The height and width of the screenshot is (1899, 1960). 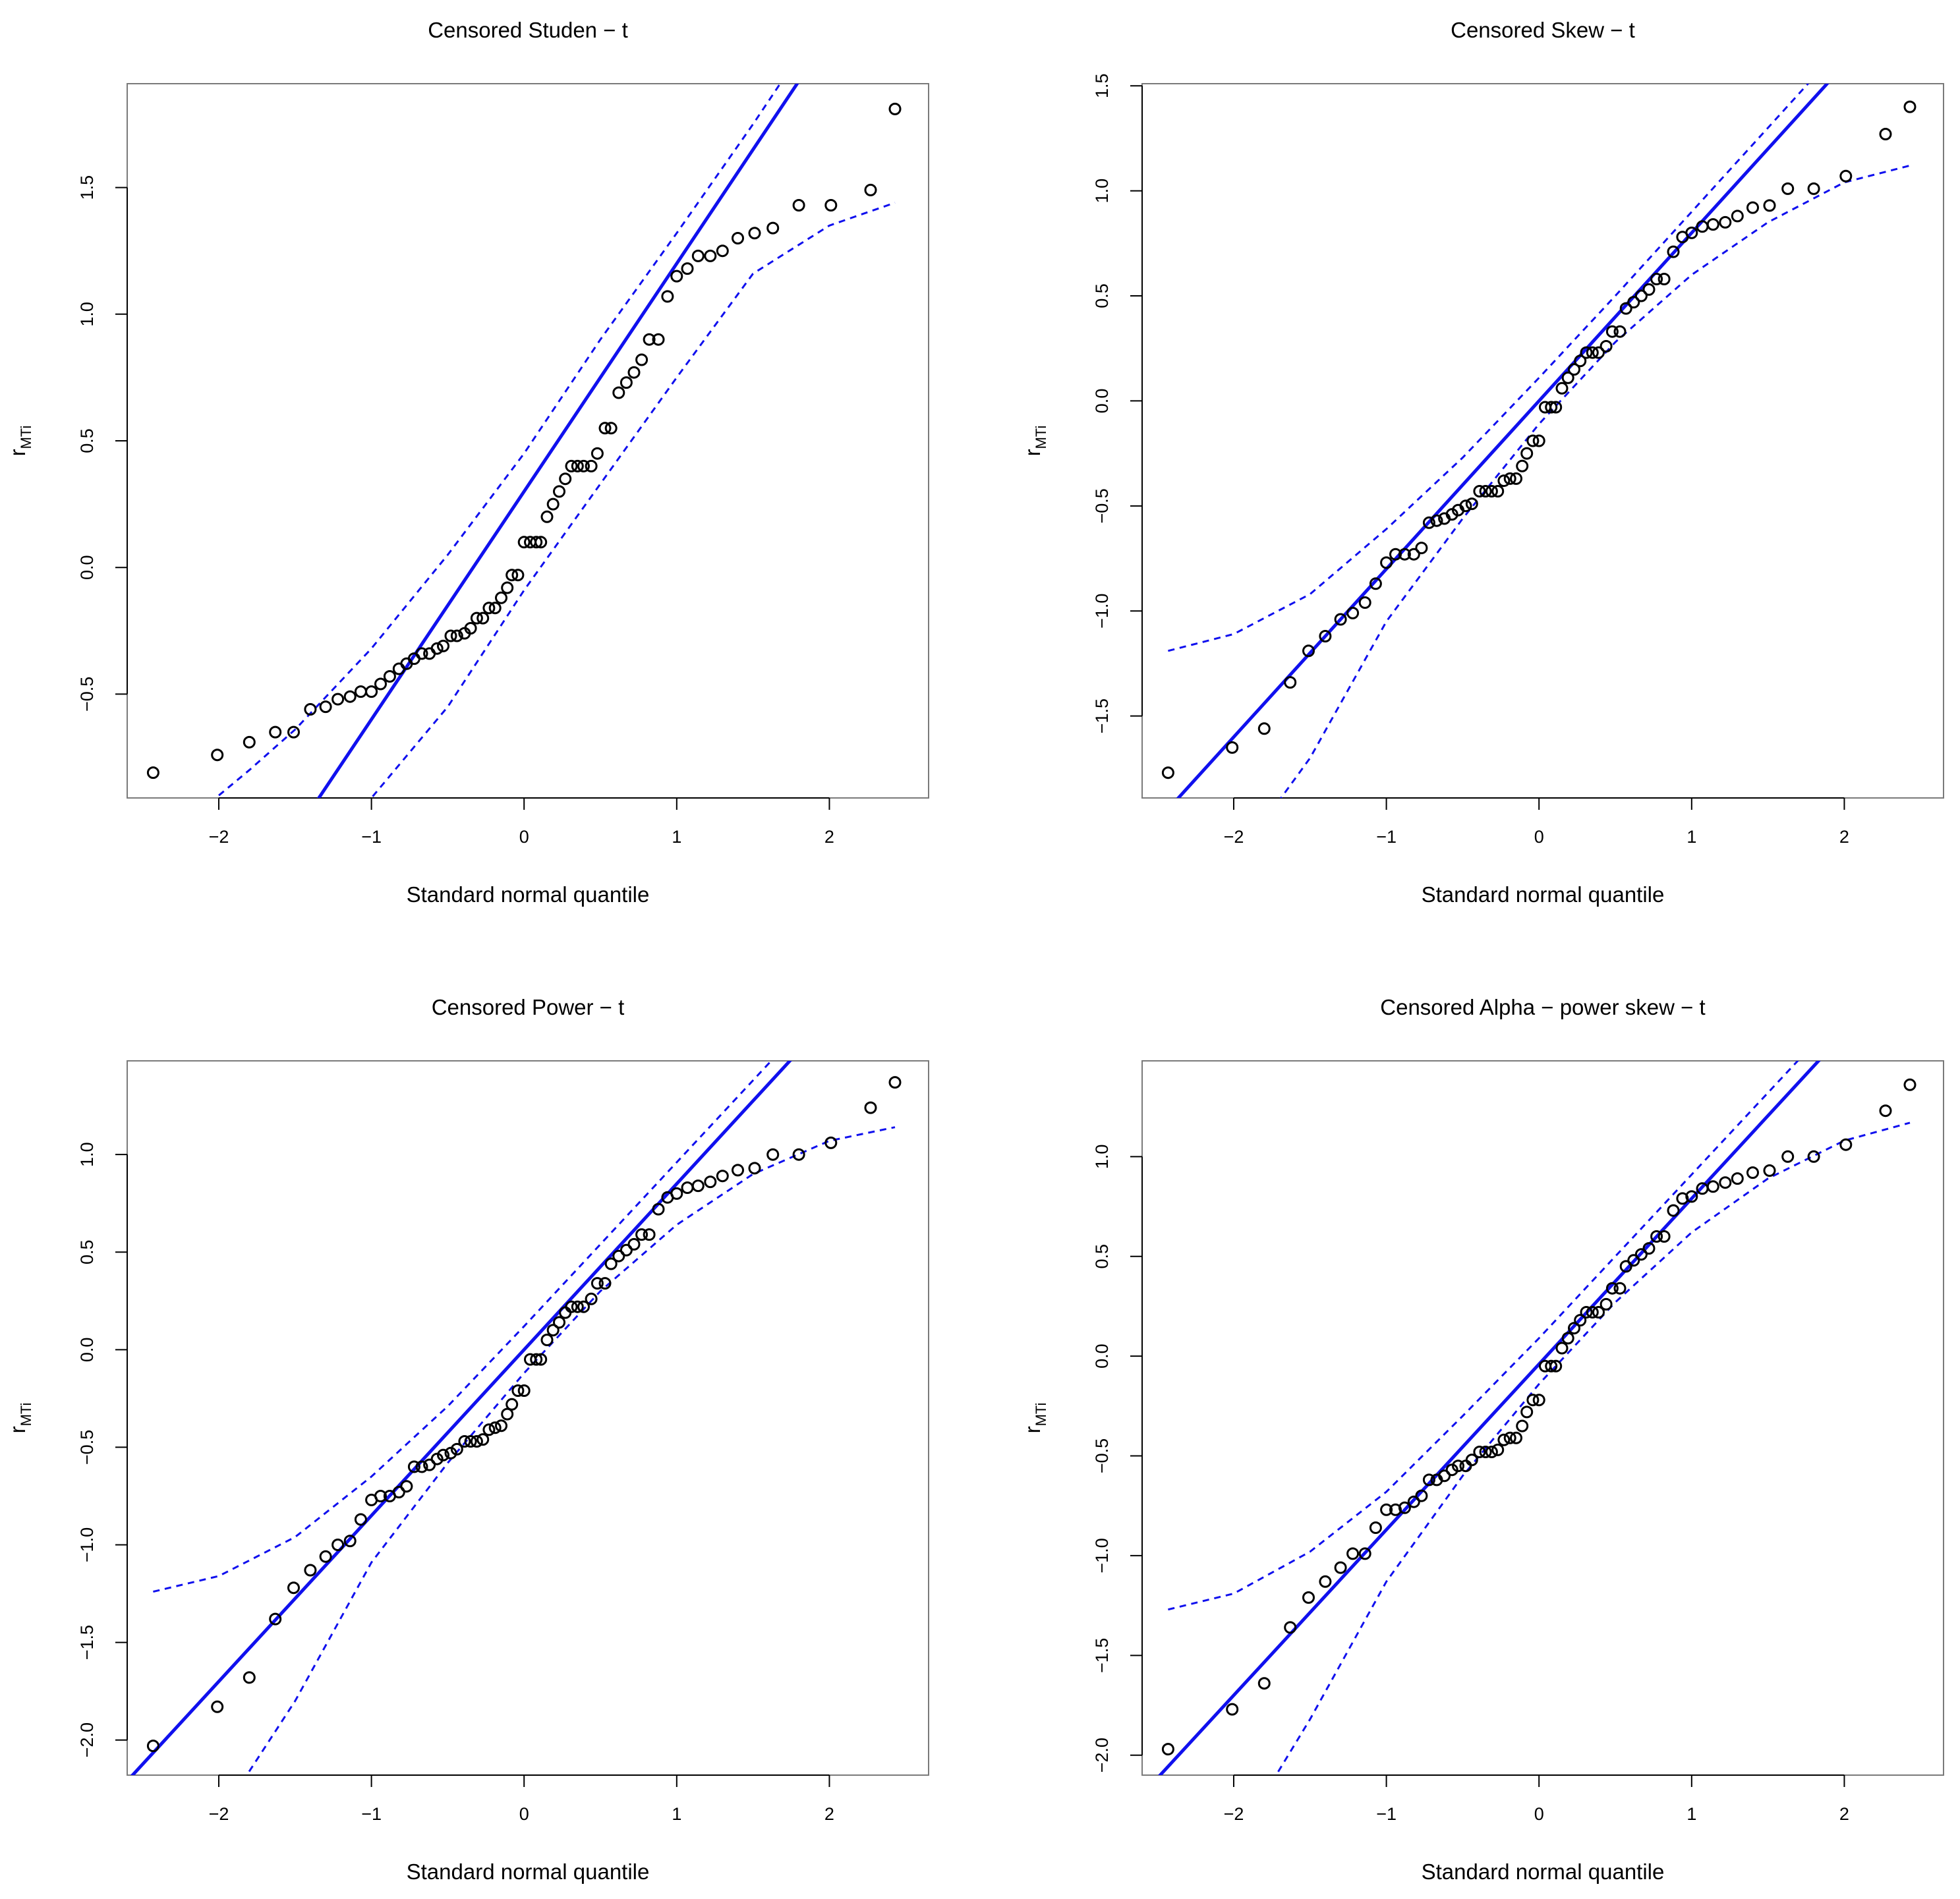 What do you see at coordinates (87, 1544) in the screenshot?
I see `panel-3-y-tick-label: −1.0` at bounding box center [87, 1544].